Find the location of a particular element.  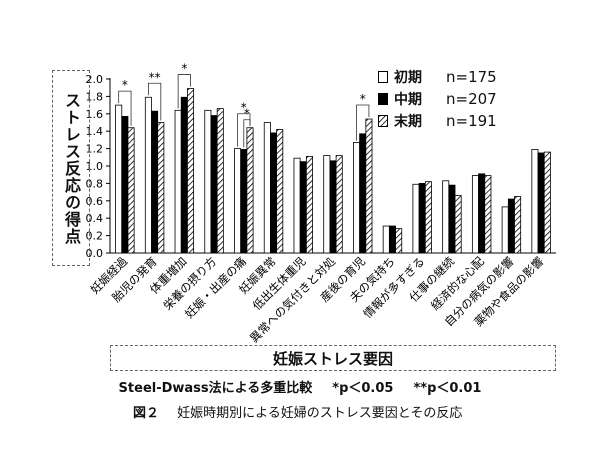

figure-caption-text: 妊娠時期別による妊婦のストレス要因とその反応 is located at coordinates (320, 413).